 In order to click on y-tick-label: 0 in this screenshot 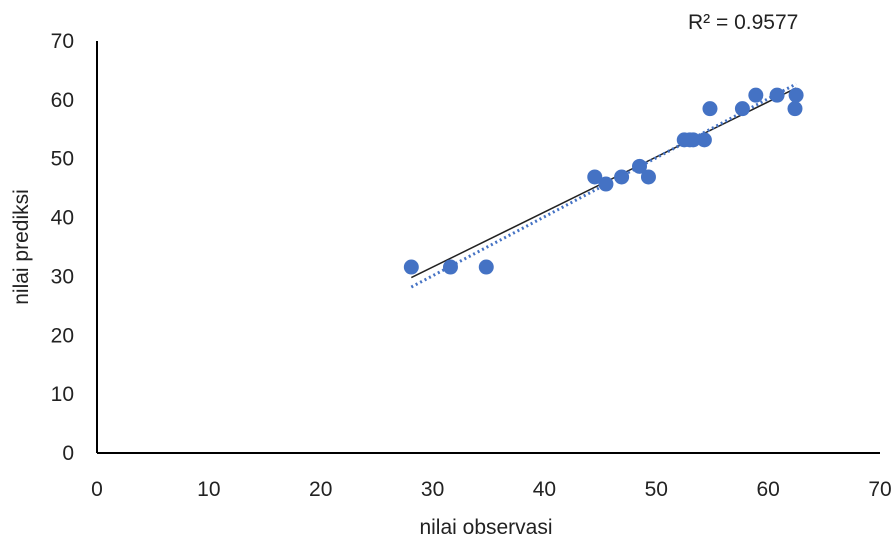, I will do `click(68, 453)`.